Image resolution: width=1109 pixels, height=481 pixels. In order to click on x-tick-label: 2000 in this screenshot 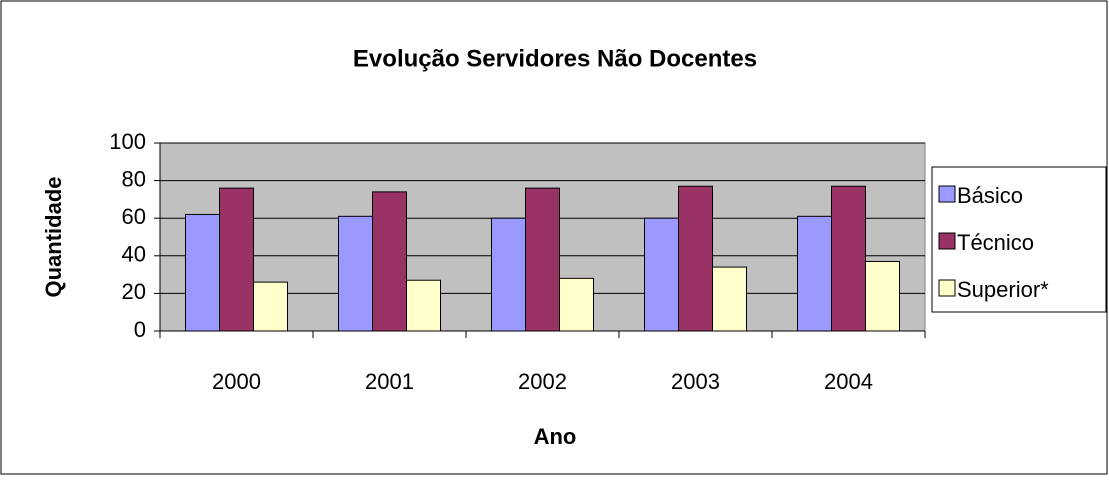, I will do `click(236, 381)`.